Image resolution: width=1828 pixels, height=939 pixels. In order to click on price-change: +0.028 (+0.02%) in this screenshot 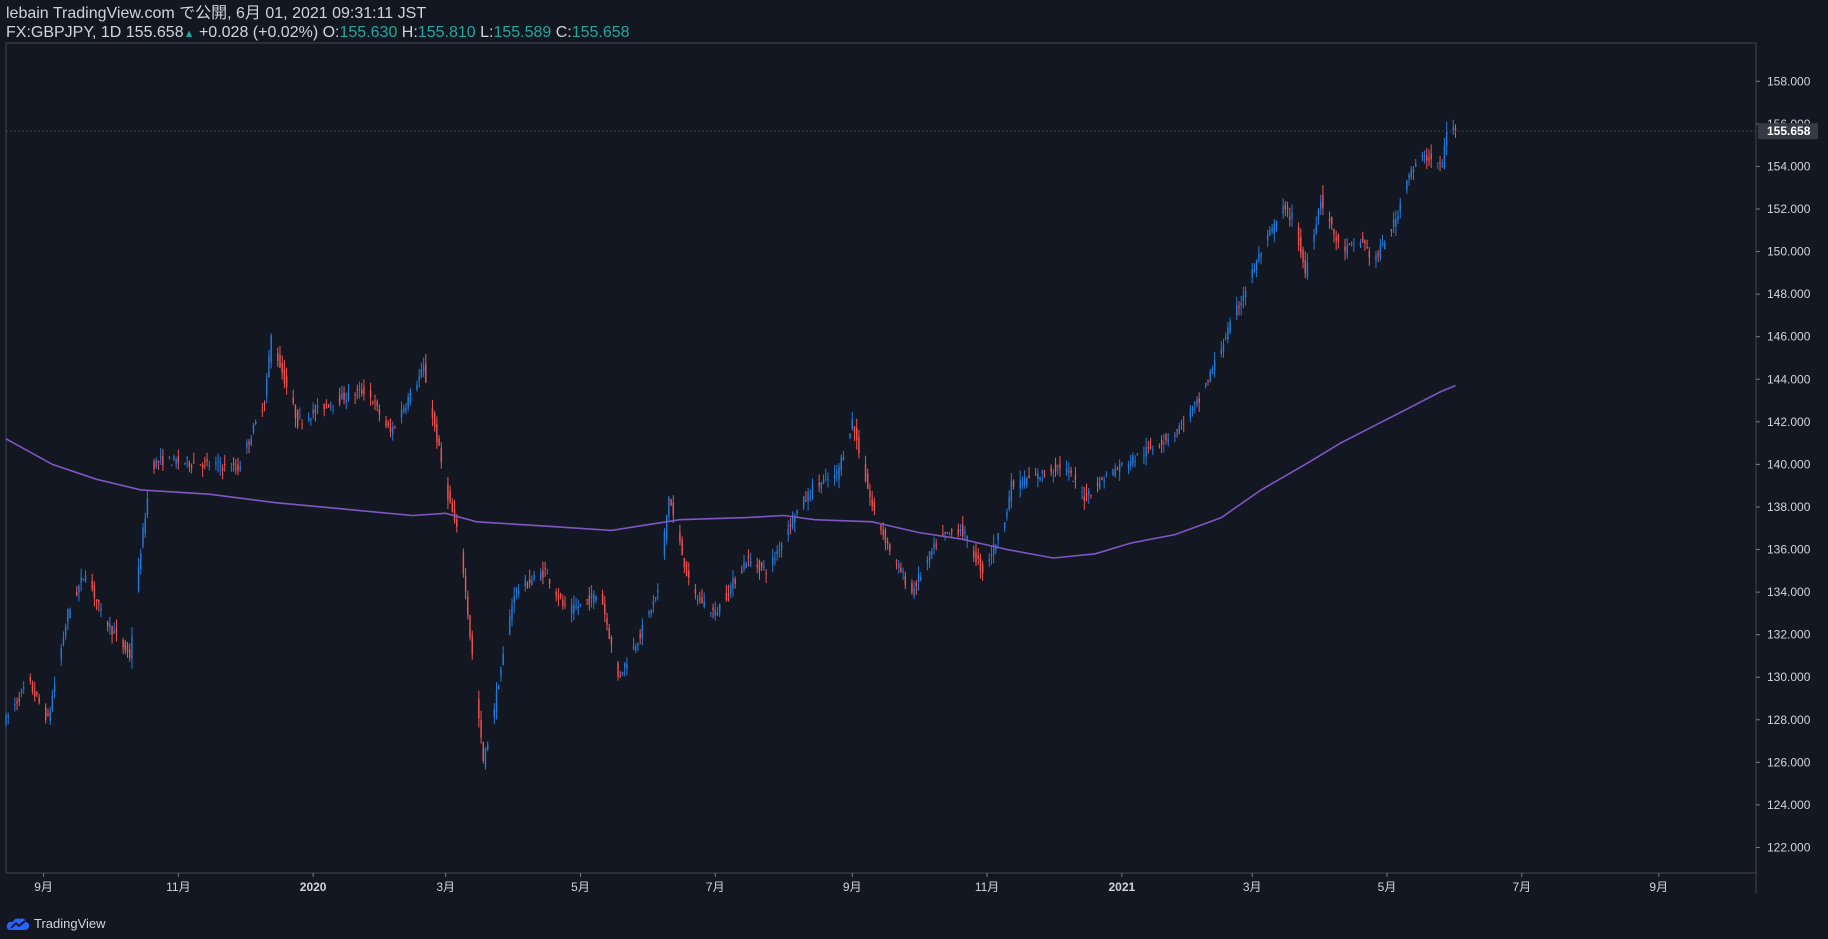, I will do `click(258, 32)`.